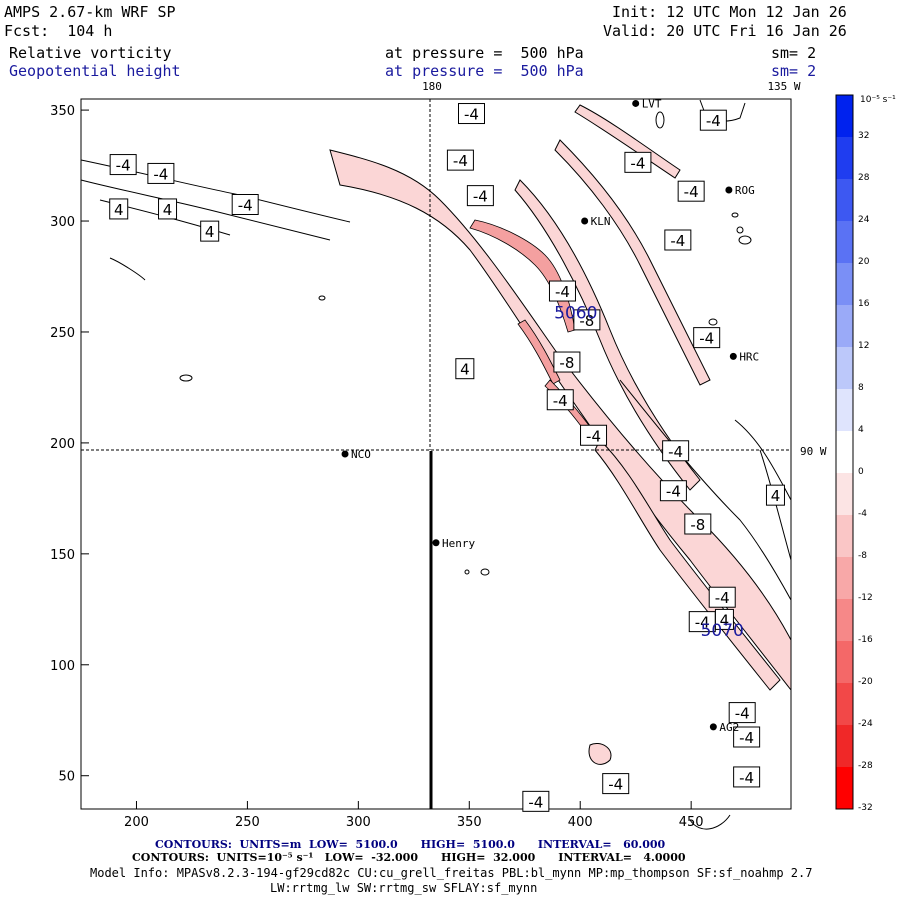 The height and width of the screenshot is (900, 900). What do you see at coordinates (865, 640) in the screenshot?
I see `colorbar-tick-label: -16` at bounding box center [865, 640].